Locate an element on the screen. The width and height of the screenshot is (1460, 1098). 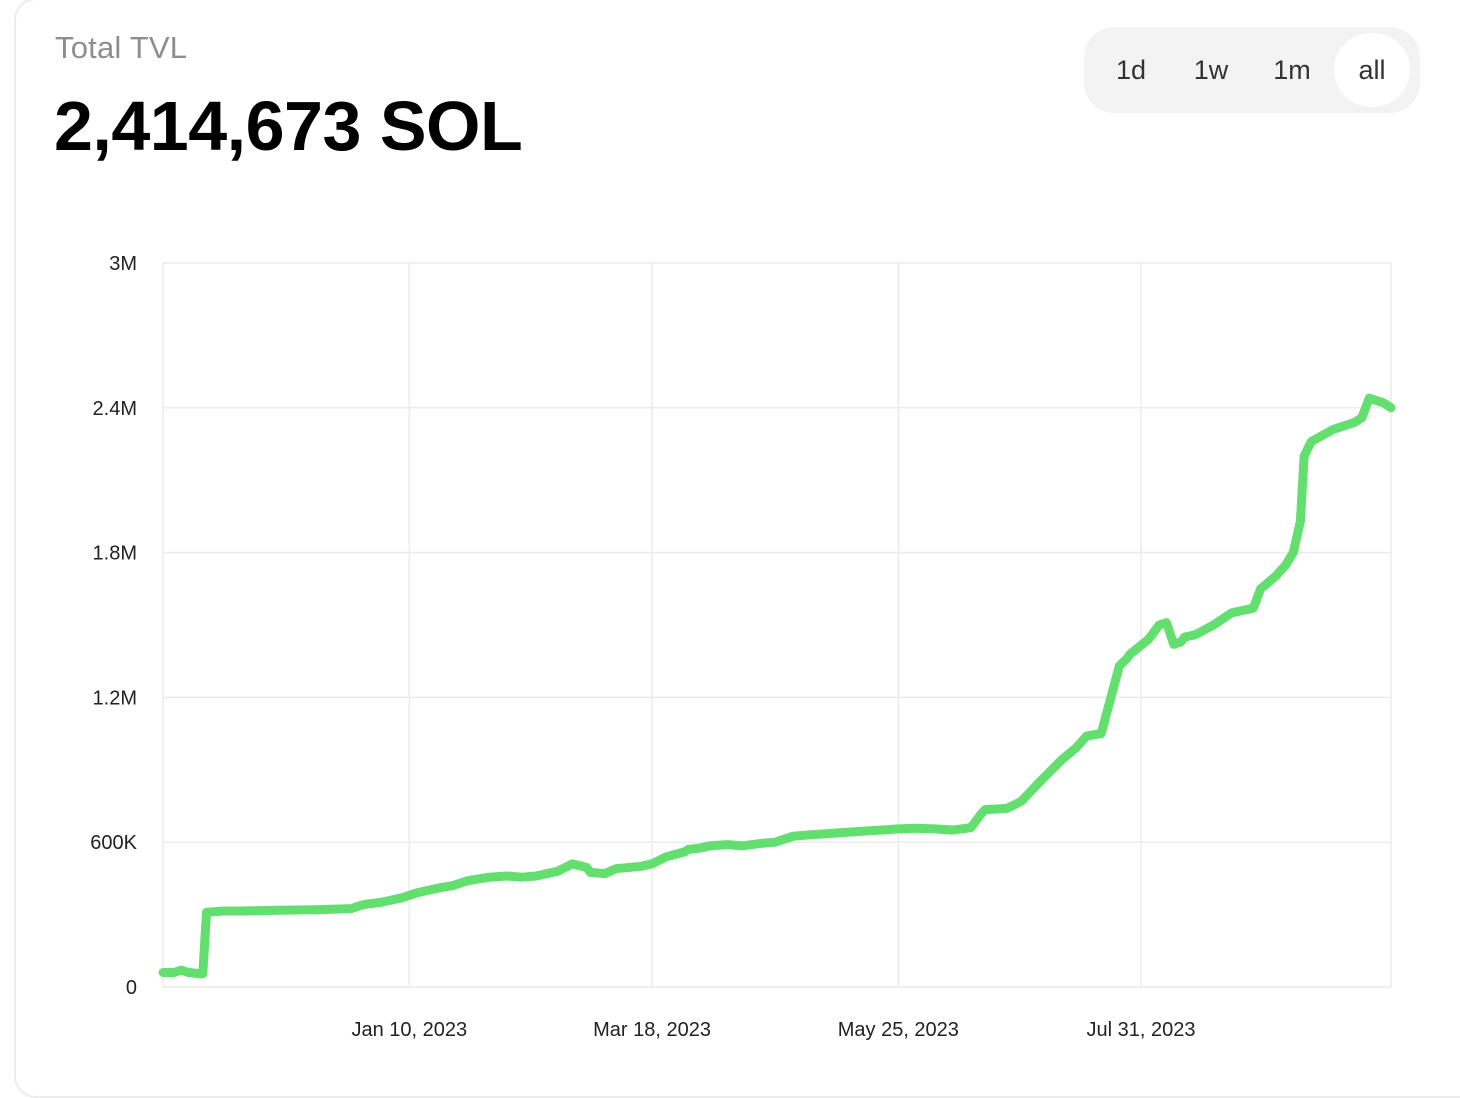
time-range-selector: 1d 1w 1m all is located at coordinates (1252, 70).